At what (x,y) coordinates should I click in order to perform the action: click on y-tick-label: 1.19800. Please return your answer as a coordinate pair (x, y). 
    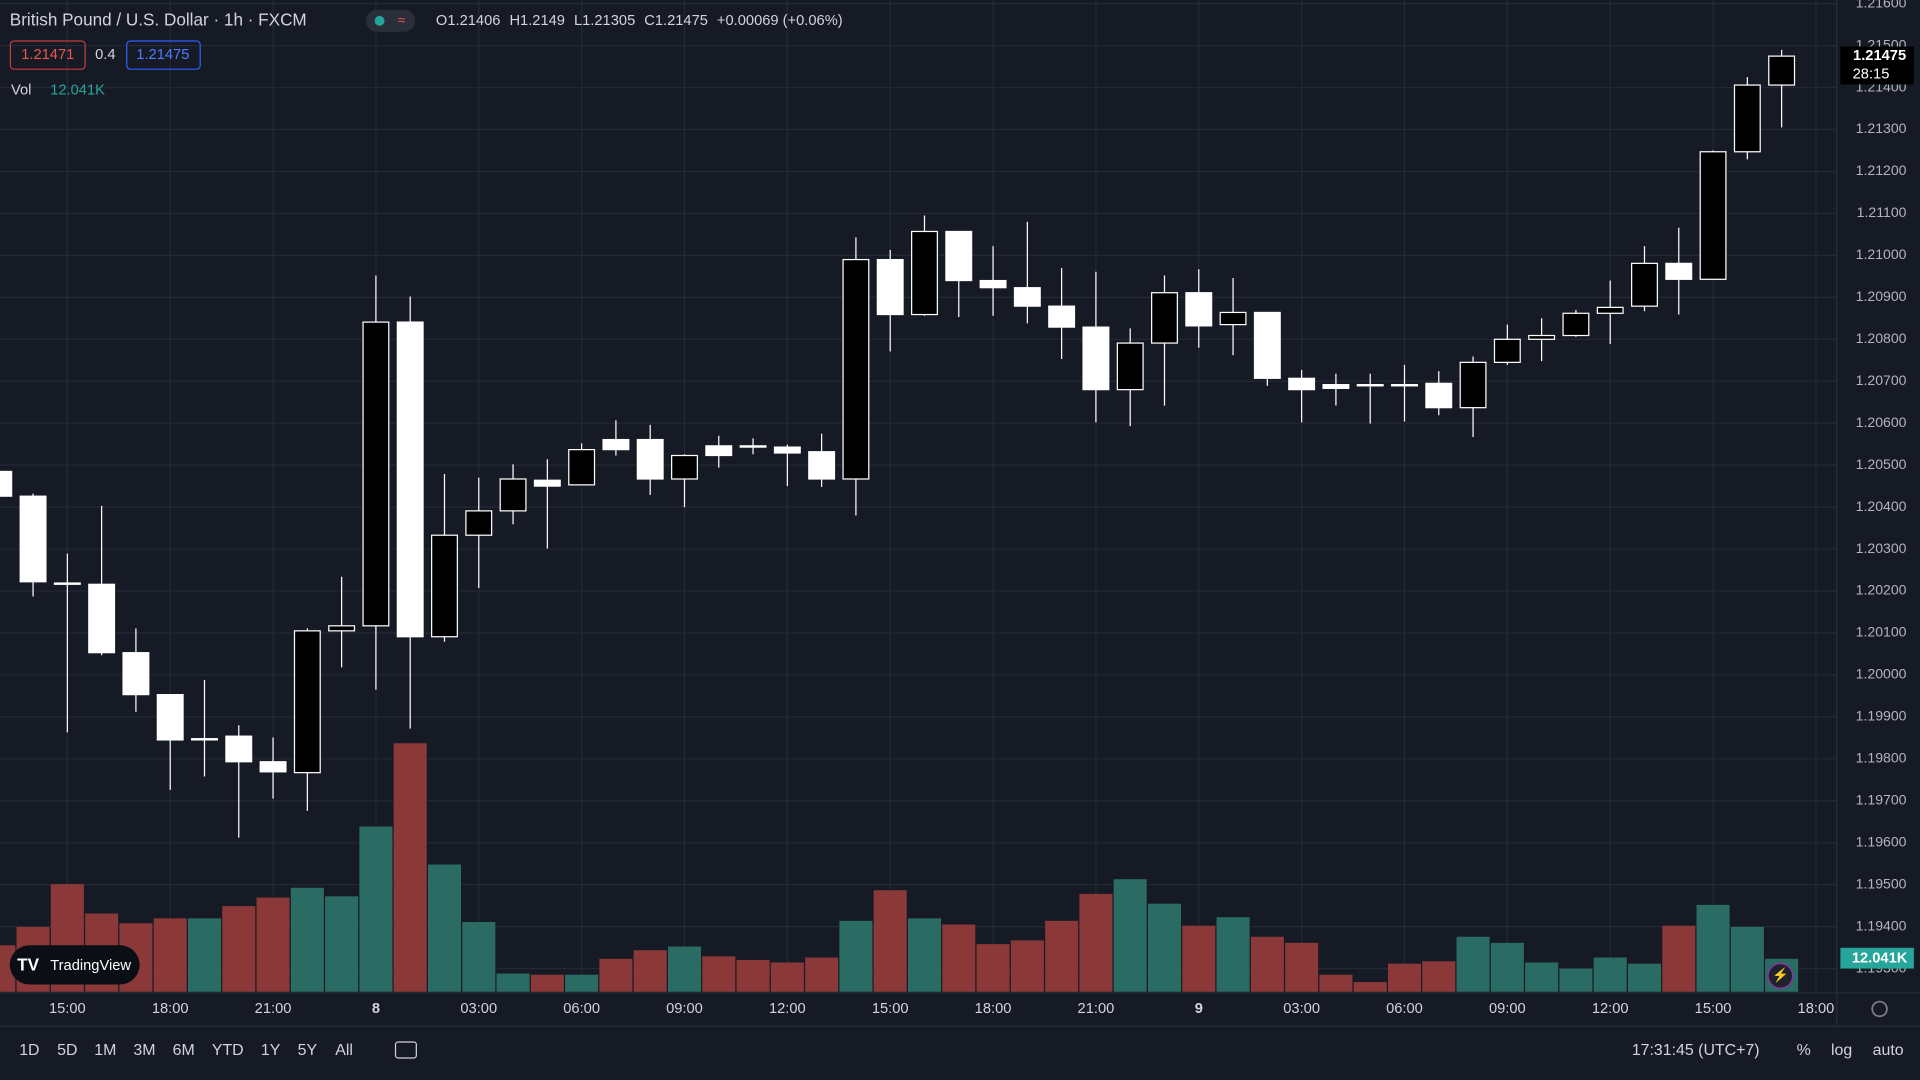
    Looking at the image, I should click on (1881, 758).